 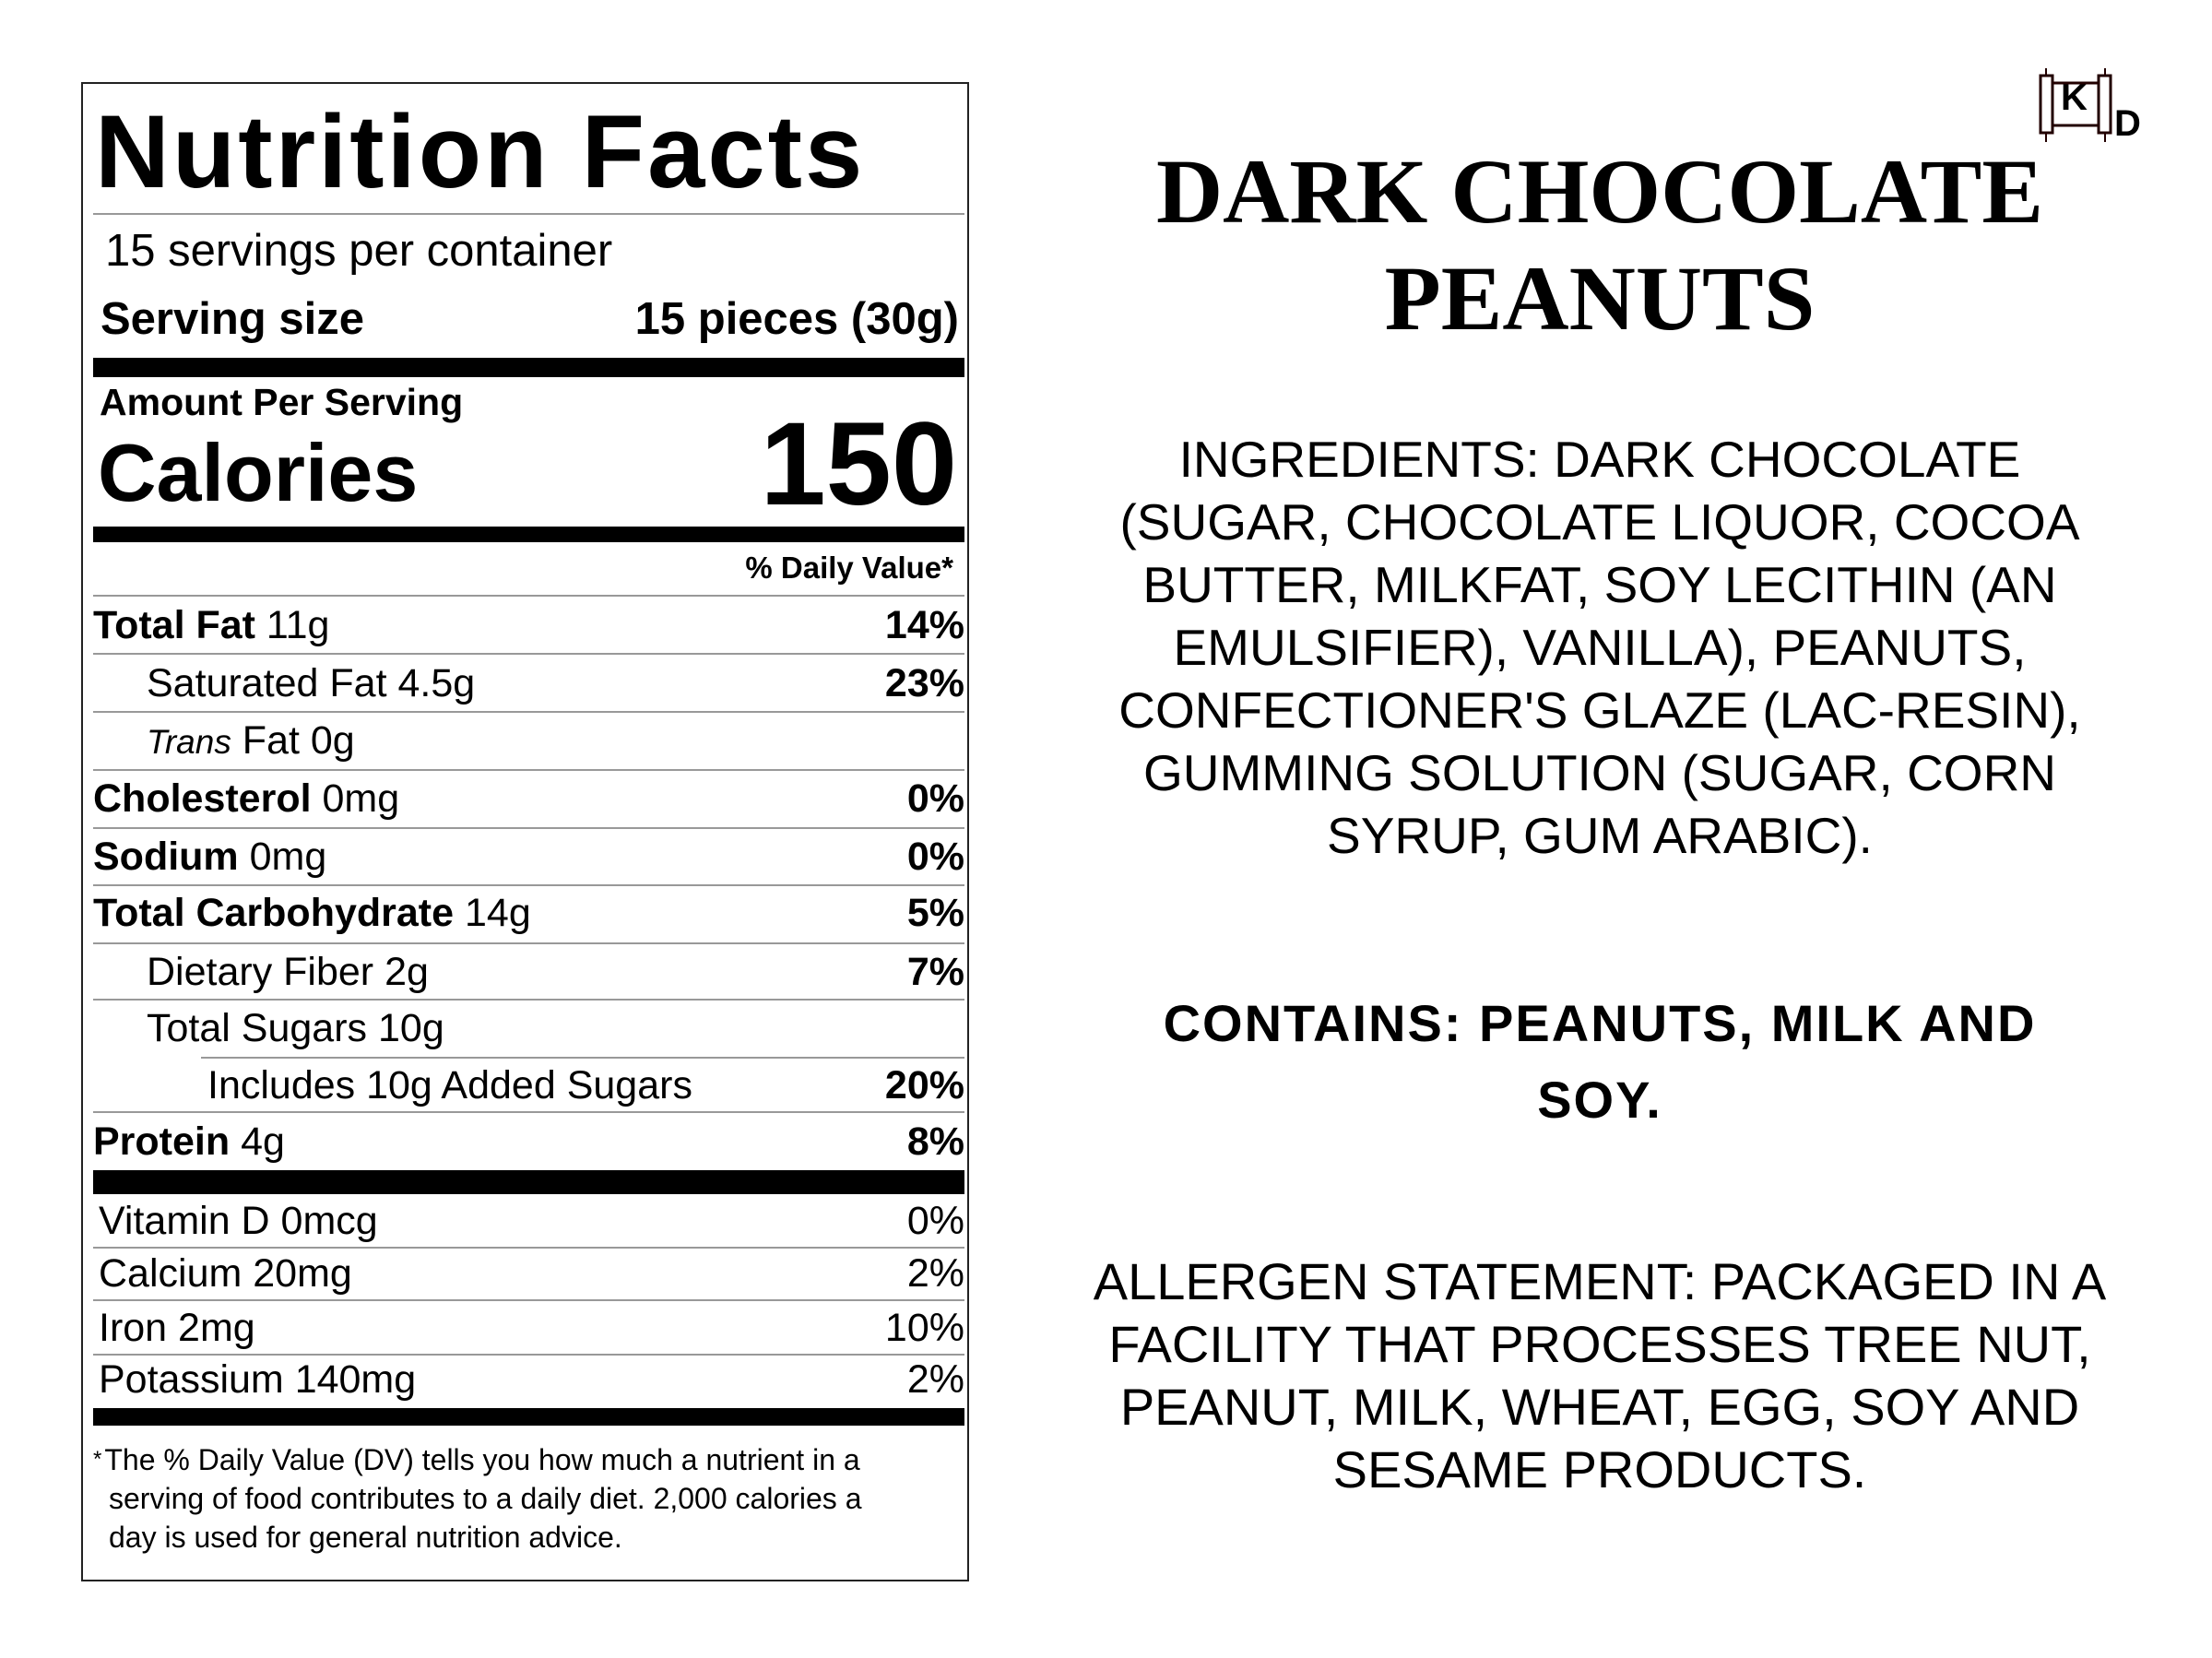 What do you see at coordinates (1600, 772) in the screenshot?
I see `ingredients-line: GUMMING SOLUTION (SUGAR, CORN` at bounding box center [1600, 772].